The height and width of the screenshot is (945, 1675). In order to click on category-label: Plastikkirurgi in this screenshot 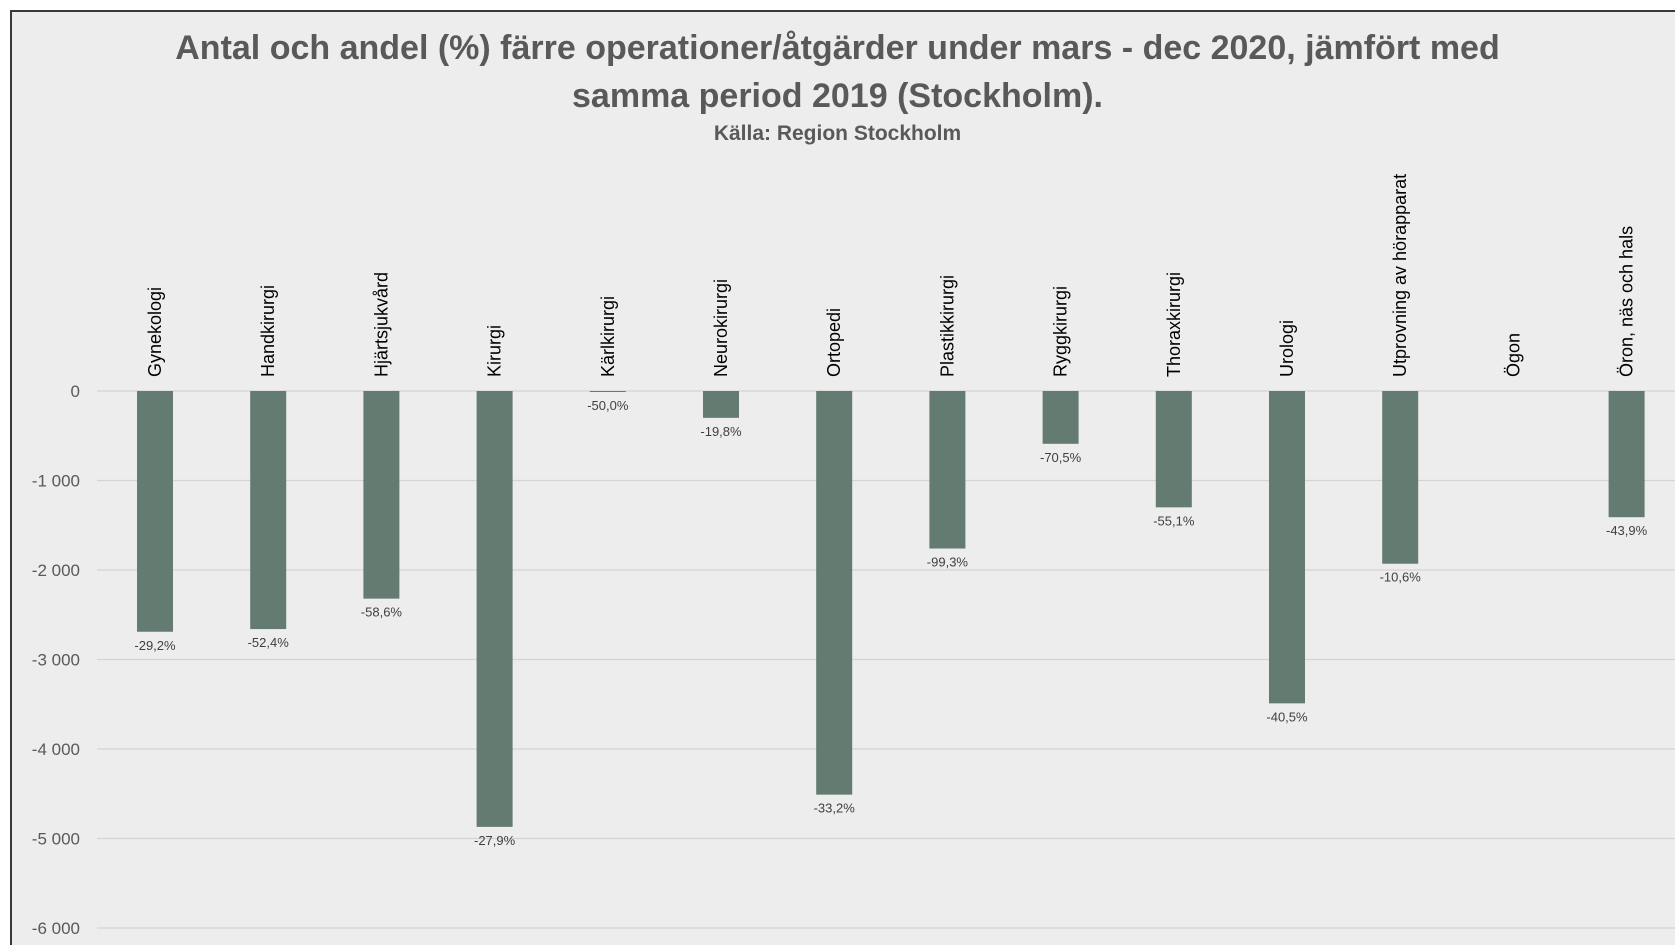, I will do `click(947, 326)`.